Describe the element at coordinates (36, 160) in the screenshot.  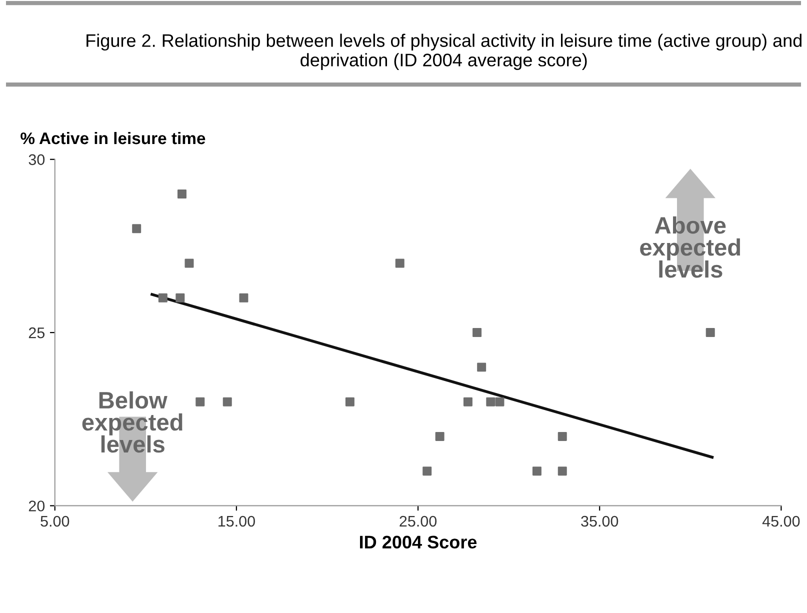
I see `y-tick-label: 30` at that location.